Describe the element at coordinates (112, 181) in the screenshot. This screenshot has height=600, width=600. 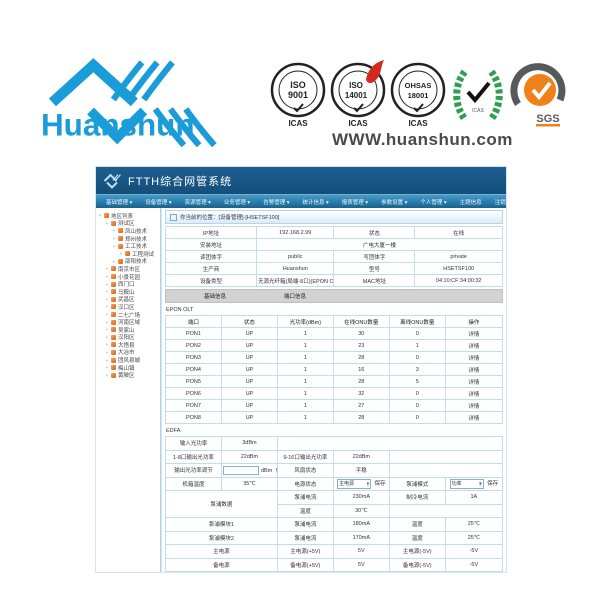
I see `app-logo-icon` at that location.